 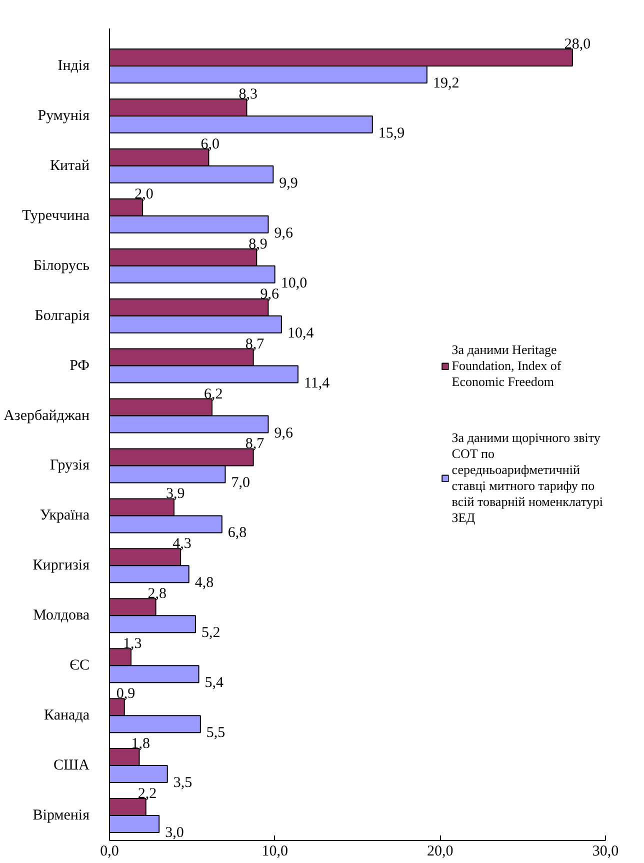 What do you see at coordinates (605, 852) in the screenshot?
I see `x-tick-label: 30,0` at bounding box center [605, 852].